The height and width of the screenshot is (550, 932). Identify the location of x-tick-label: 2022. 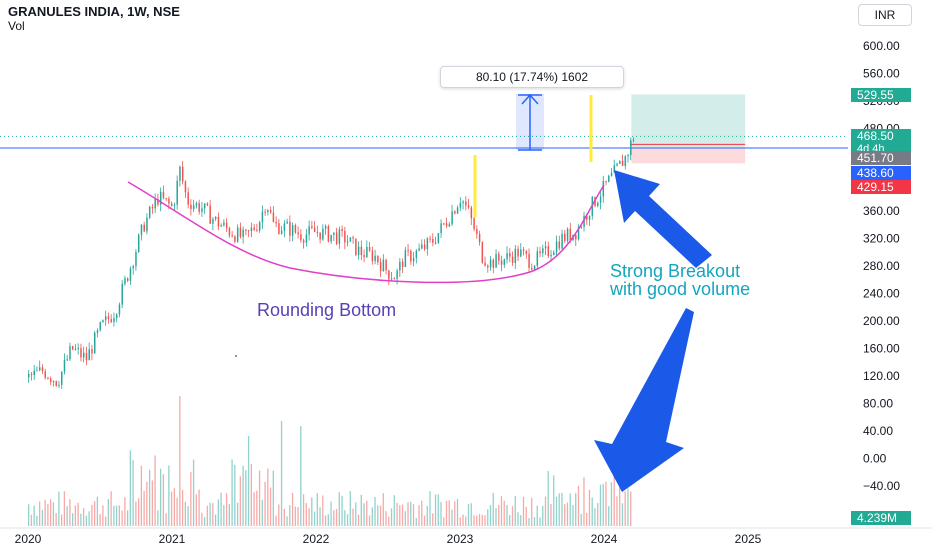
(316, 539).